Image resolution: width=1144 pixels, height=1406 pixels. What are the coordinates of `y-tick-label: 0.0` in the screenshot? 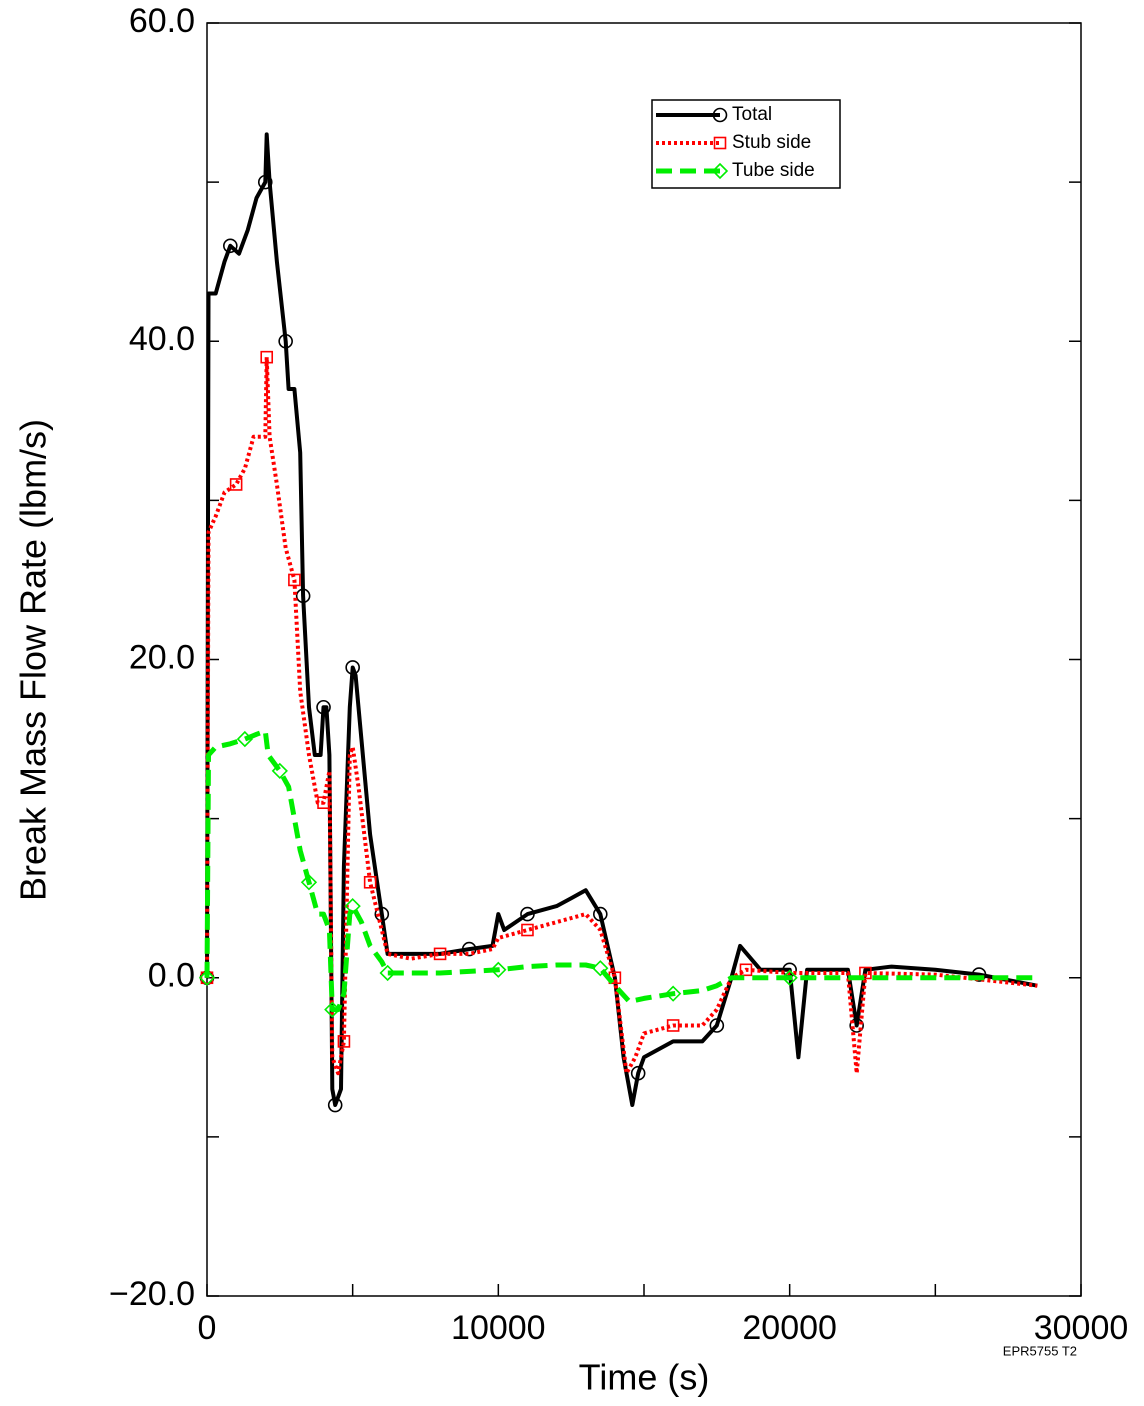 It's located at (171, 976).